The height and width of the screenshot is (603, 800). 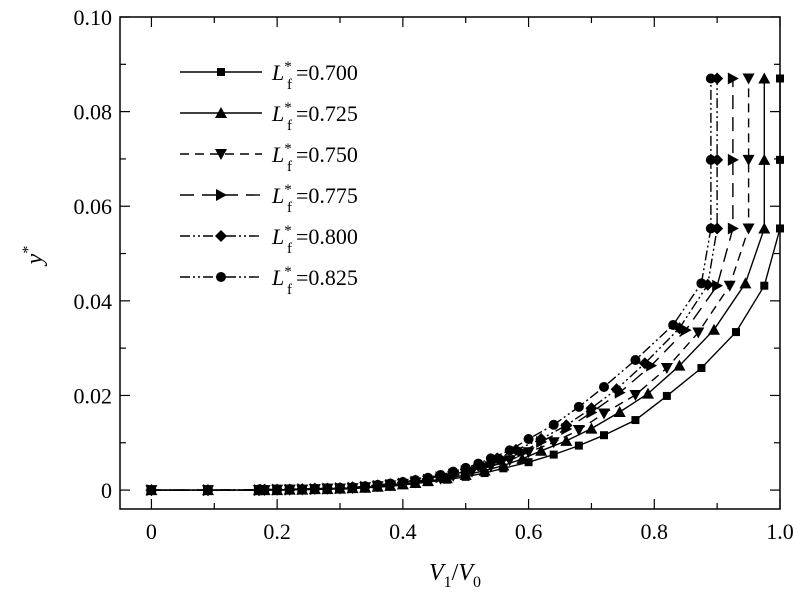 I want to click on legend-label: L* f =0.700, so click(x=314, y=76).